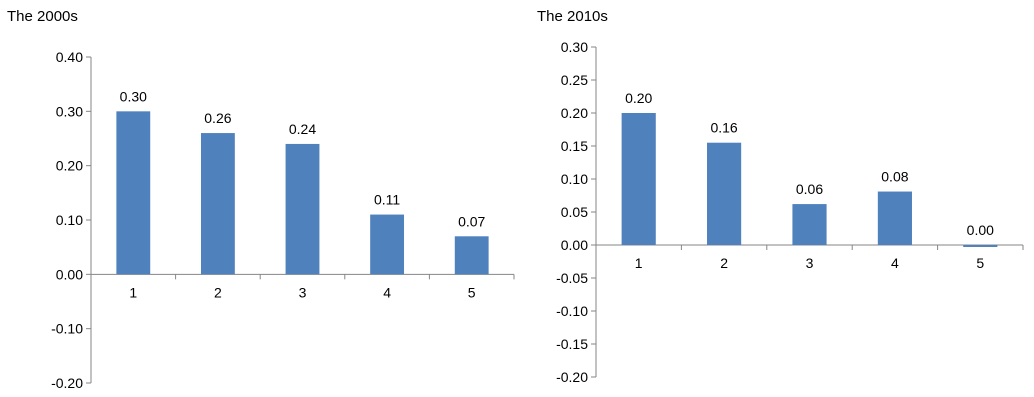 This screenshot has height=397, width=1034. What do you see at coordinates (133, 292) in the screenshot?
I see `category-label-2000s: 1` at bounding box center [133, 292].